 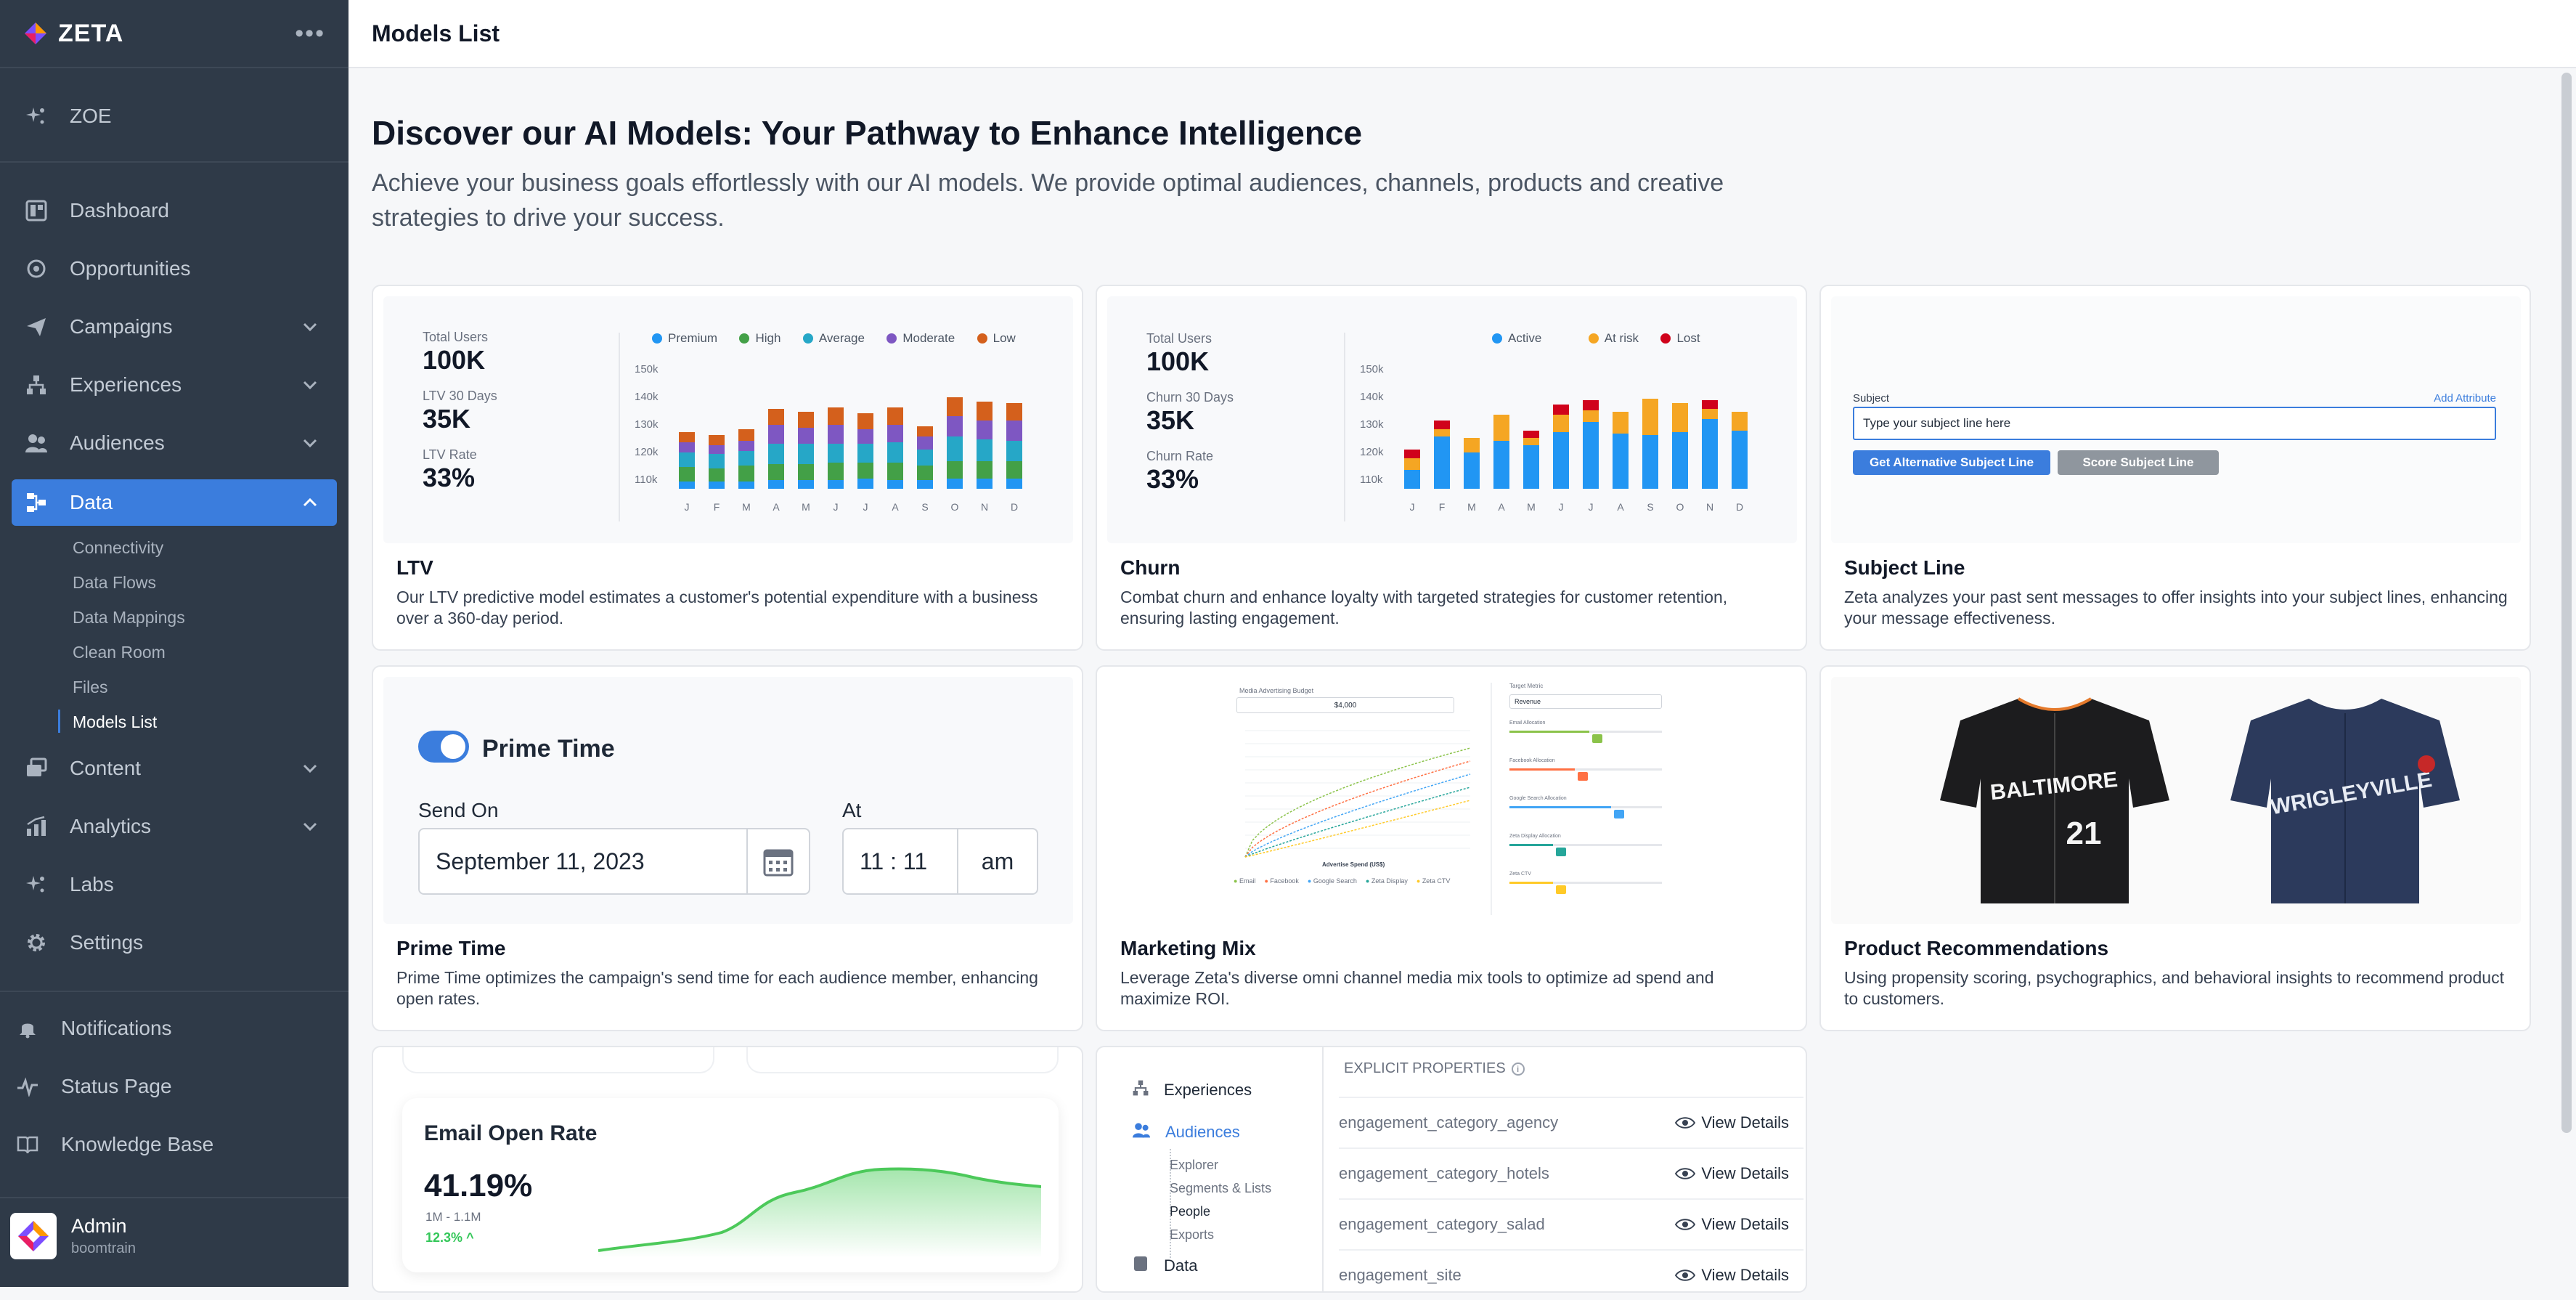 What do you see at coordinates (727, 1169) in the screenshot?
I see `model-card-email-open-rate: Email Open Rate 41.19% 1M - 1.1M 12.3% ^` at bounding box center [727, 1169].